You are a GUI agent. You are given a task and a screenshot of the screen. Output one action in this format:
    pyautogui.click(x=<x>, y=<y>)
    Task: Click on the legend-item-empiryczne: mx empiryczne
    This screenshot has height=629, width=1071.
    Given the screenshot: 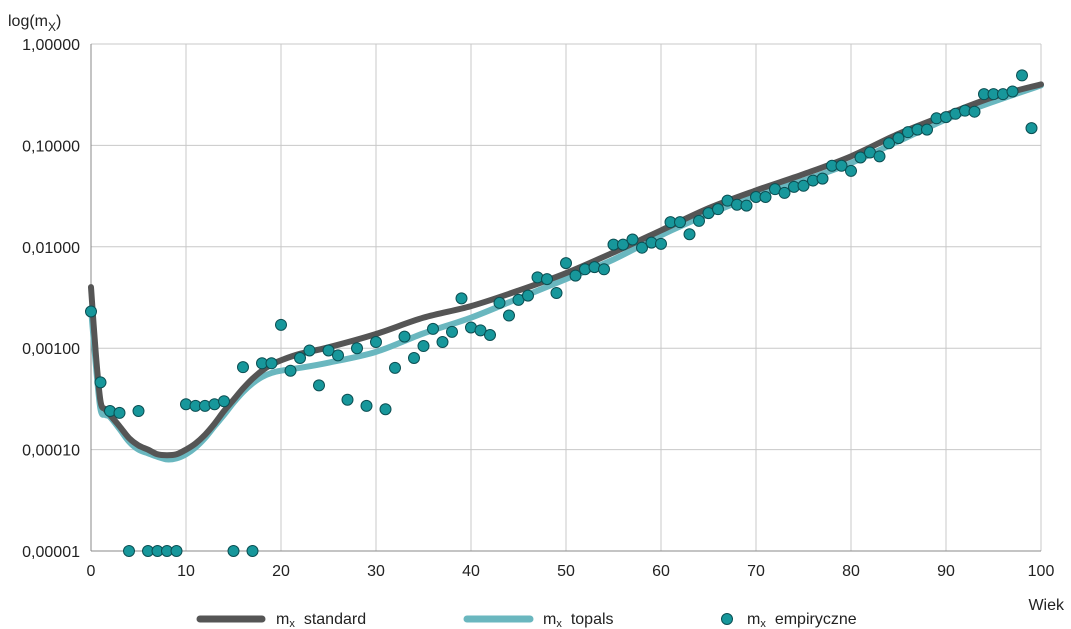 What is the action you would take?
    pyautogui.click(x=789, y=620)
    